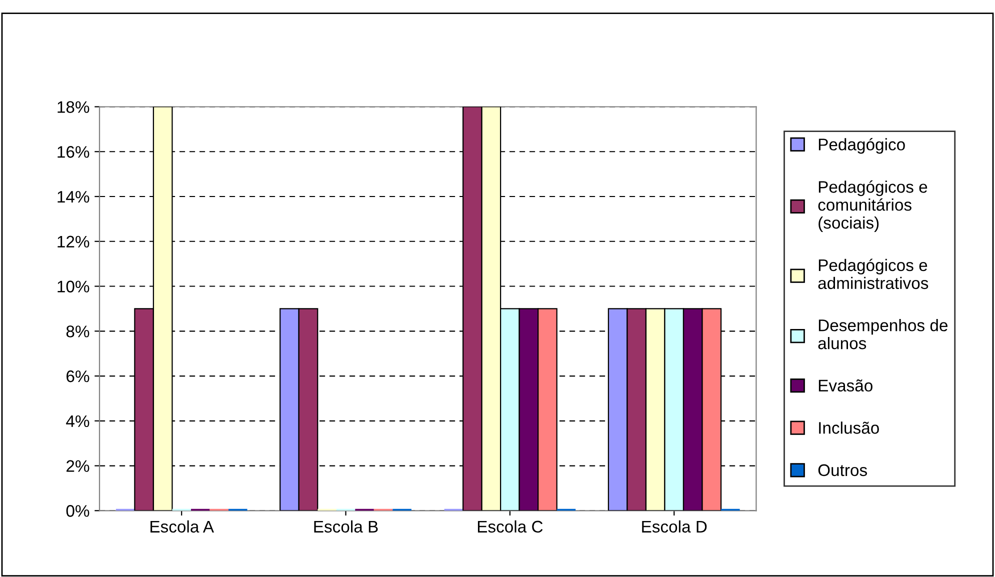  Describe the element at coordinates (849, 428) in the screenshot. I see `legend-label: Inclusão` at that location.